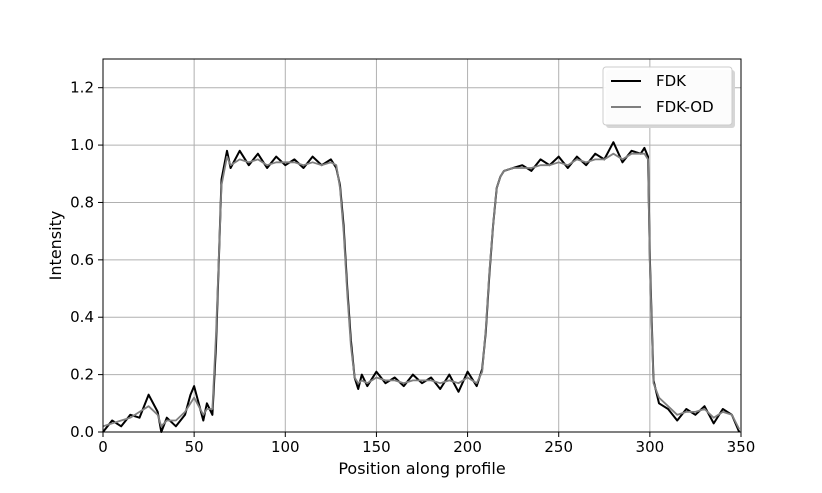 The width and height of the screenshot is (822, 493). I want to click on legend-label-fdk: FDK, so click(671, 81).